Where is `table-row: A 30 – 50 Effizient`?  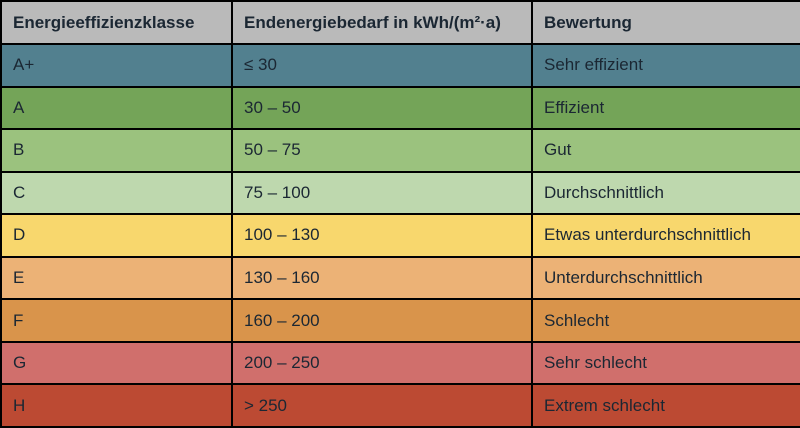
table-row: A 30 – 50 Effizient is located at coordinates (400, 108).